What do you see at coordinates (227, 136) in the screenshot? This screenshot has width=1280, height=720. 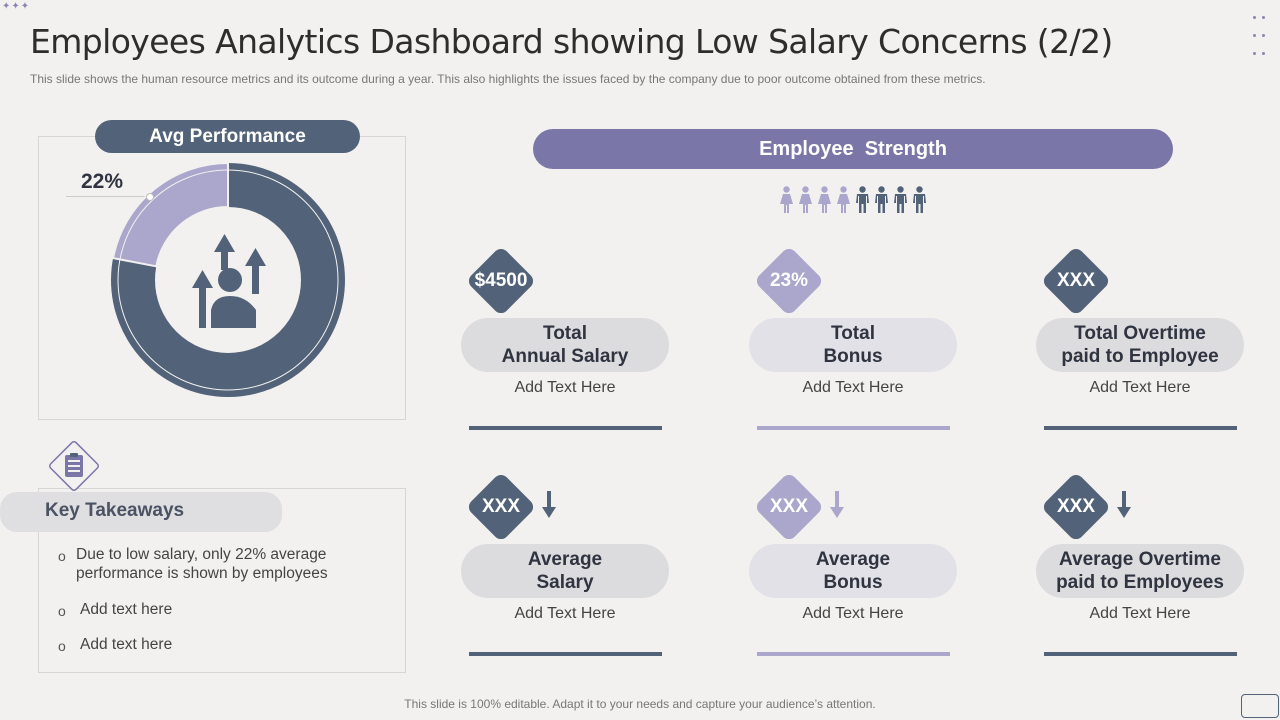 I see `avg-performance-label: Avg Performance` at bounding box center [227, 136].